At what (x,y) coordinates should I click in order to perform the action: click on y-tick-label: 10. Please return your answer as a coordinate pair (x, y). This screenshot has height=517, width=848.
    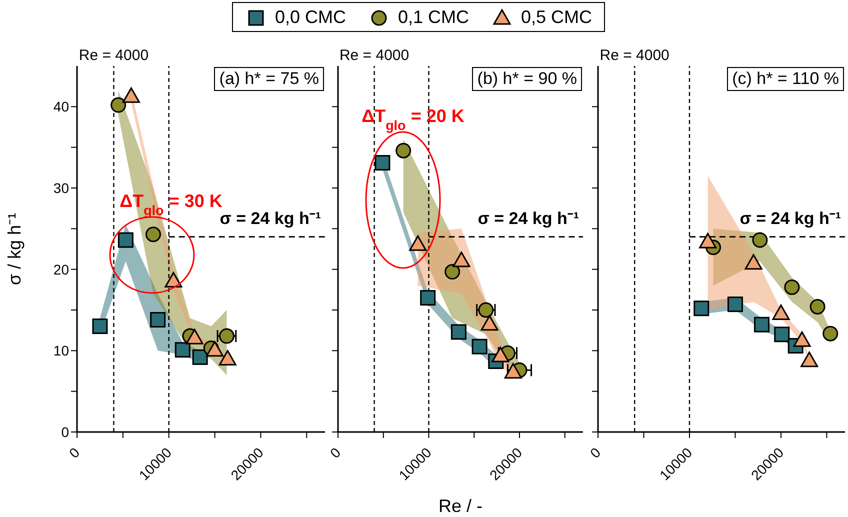
    Looking at the image, I should click on (61, 350).